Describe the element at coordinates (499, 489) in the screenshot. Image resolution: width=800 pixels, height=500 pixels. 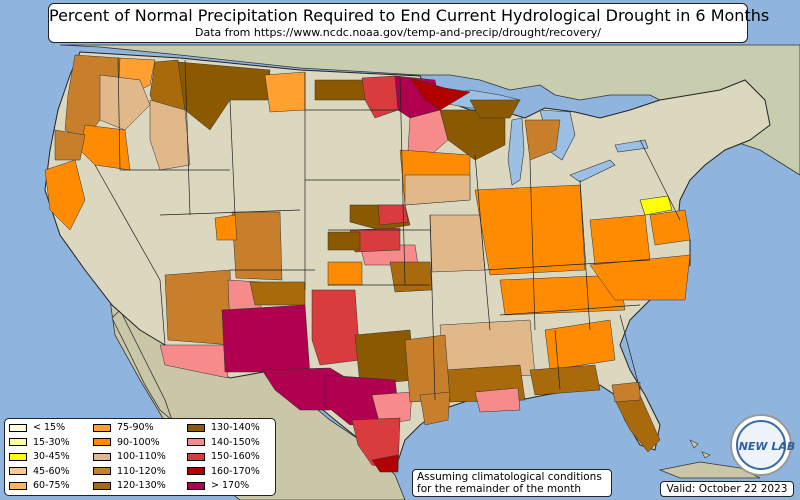
I see `note-line-2: for the remainder of the month` at that location.